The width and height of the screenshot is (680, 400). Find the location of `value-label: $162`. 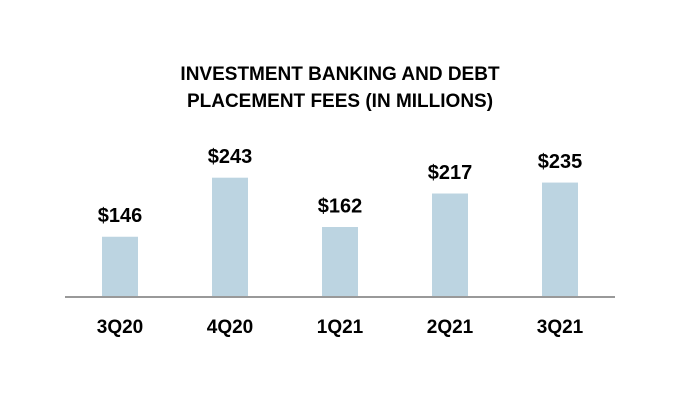

value-label: $162 is located at coordinates (340, 206).